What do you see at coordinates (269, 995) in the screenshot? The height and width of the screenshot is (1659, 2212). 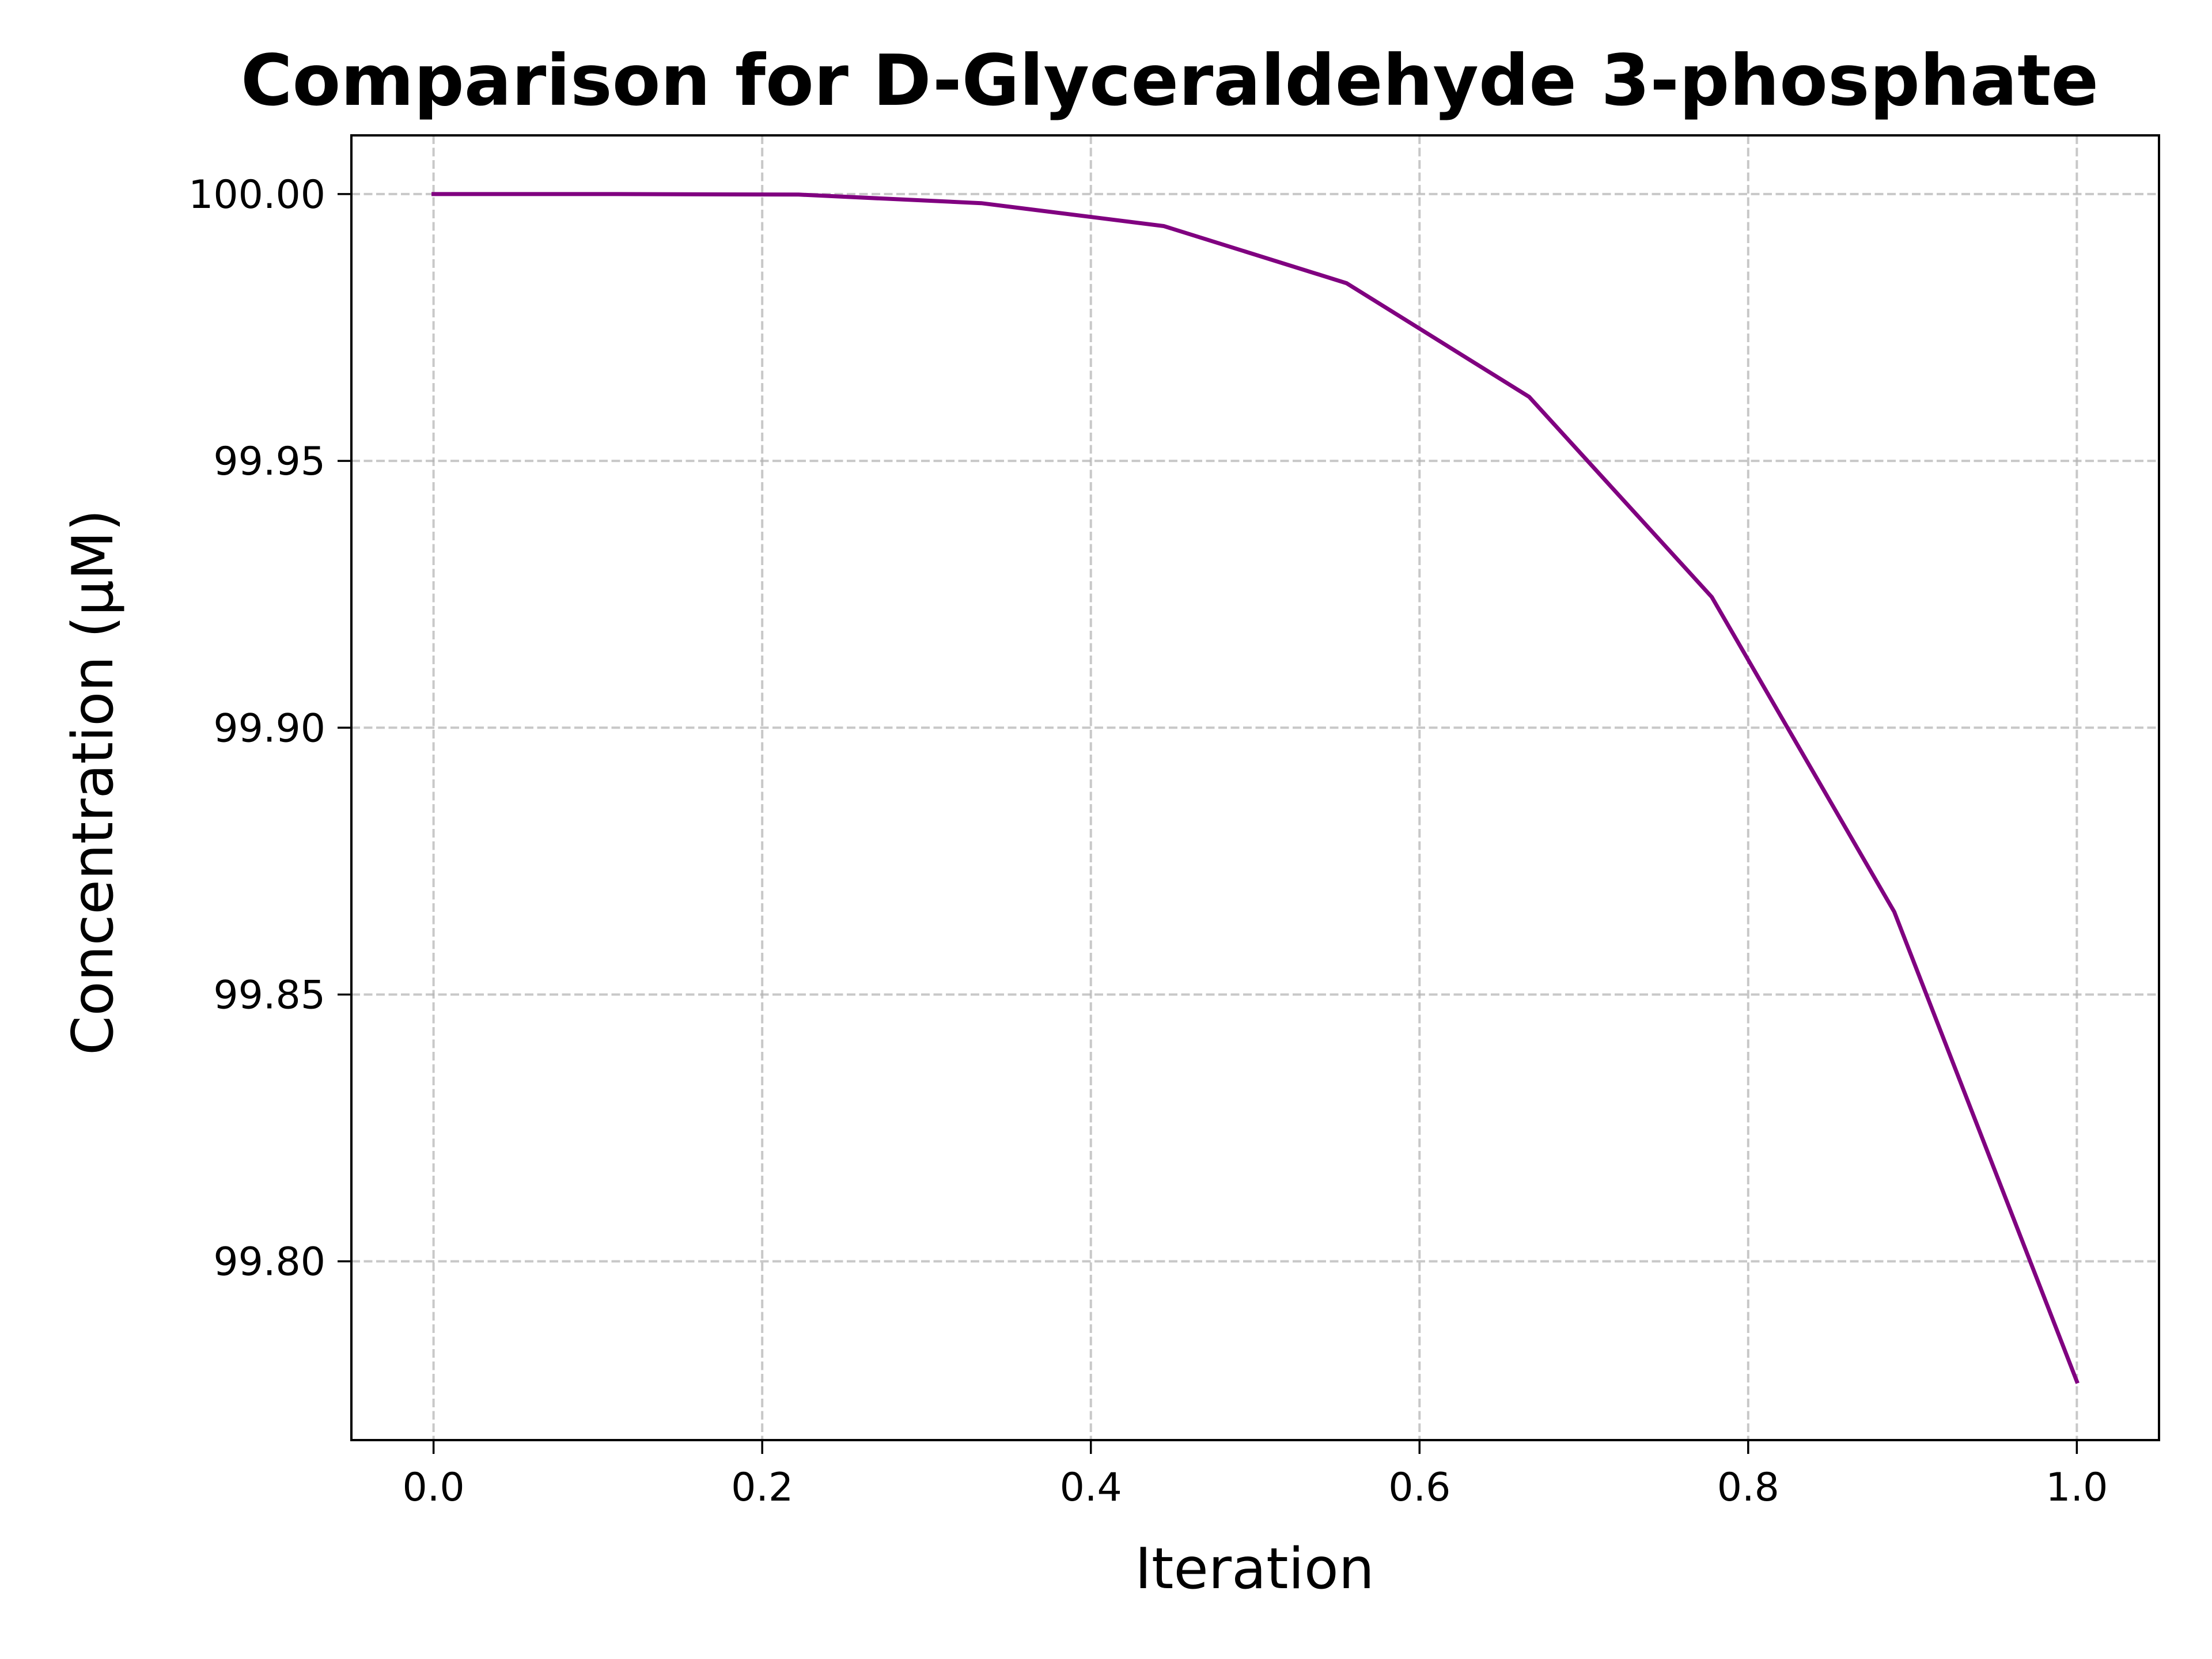 I see `y-tick-label: 99.85` at bounding box center [269, 995].